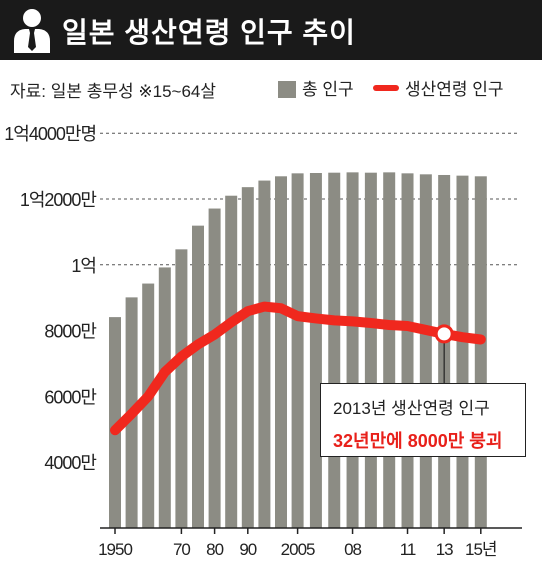 This screenshot has height=566, width=542. Describe the element at coordinates (328, 89) in the screenshot. I see `legend-total-label: 총 인구` at that location.